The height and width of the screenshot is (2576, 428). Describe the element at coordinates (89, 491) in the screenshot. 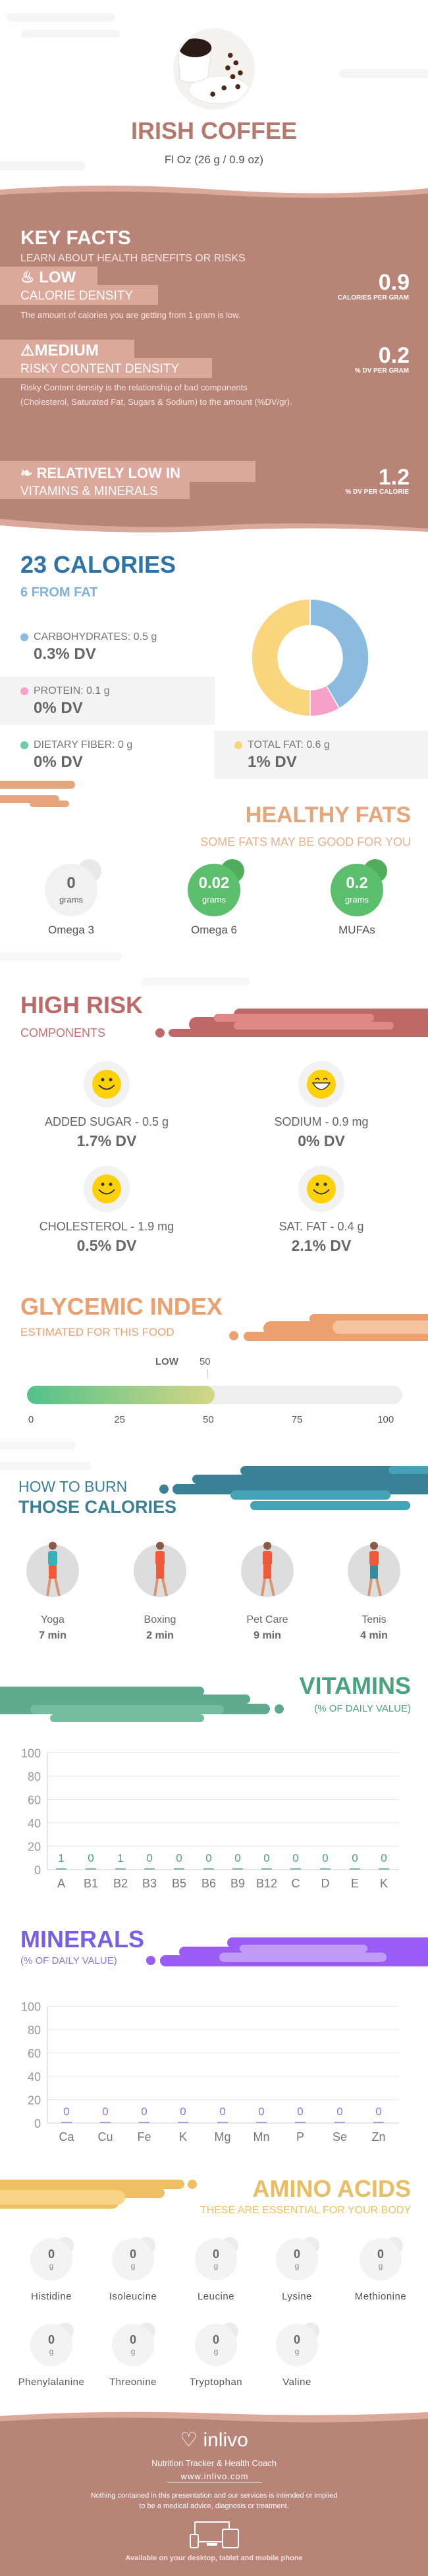

I see `vitamins-density-label: VITAMINS & MINERALS` at that location.